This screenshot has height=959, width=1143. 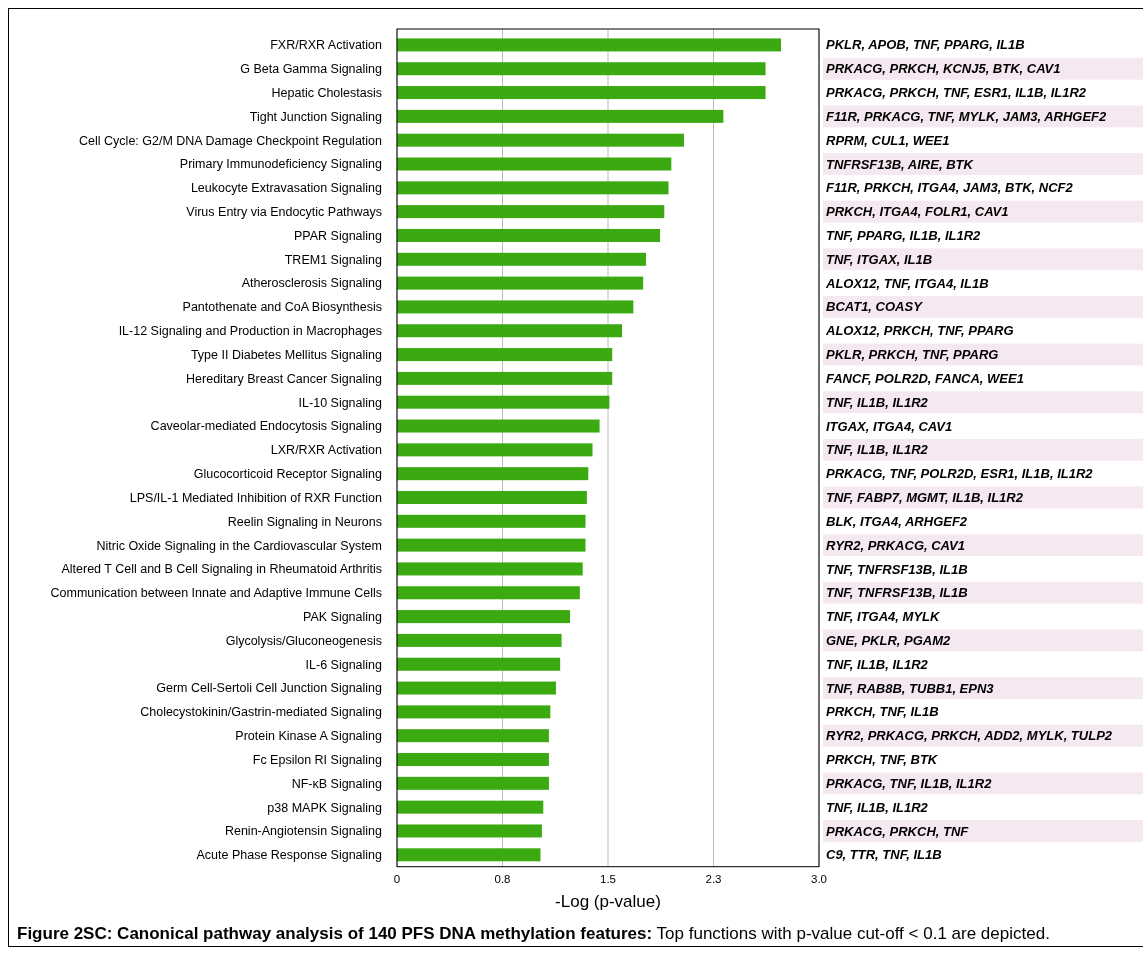 What do you see at coordinates (882, 712) in the screenshot?
I see `text: PRKCH, TNF, IL1B` at bounding box center [882, 712].